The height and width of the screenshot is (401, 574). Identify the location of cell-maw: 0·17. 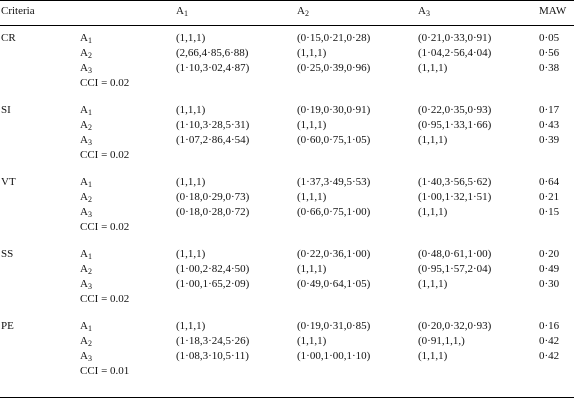
(549, 110).